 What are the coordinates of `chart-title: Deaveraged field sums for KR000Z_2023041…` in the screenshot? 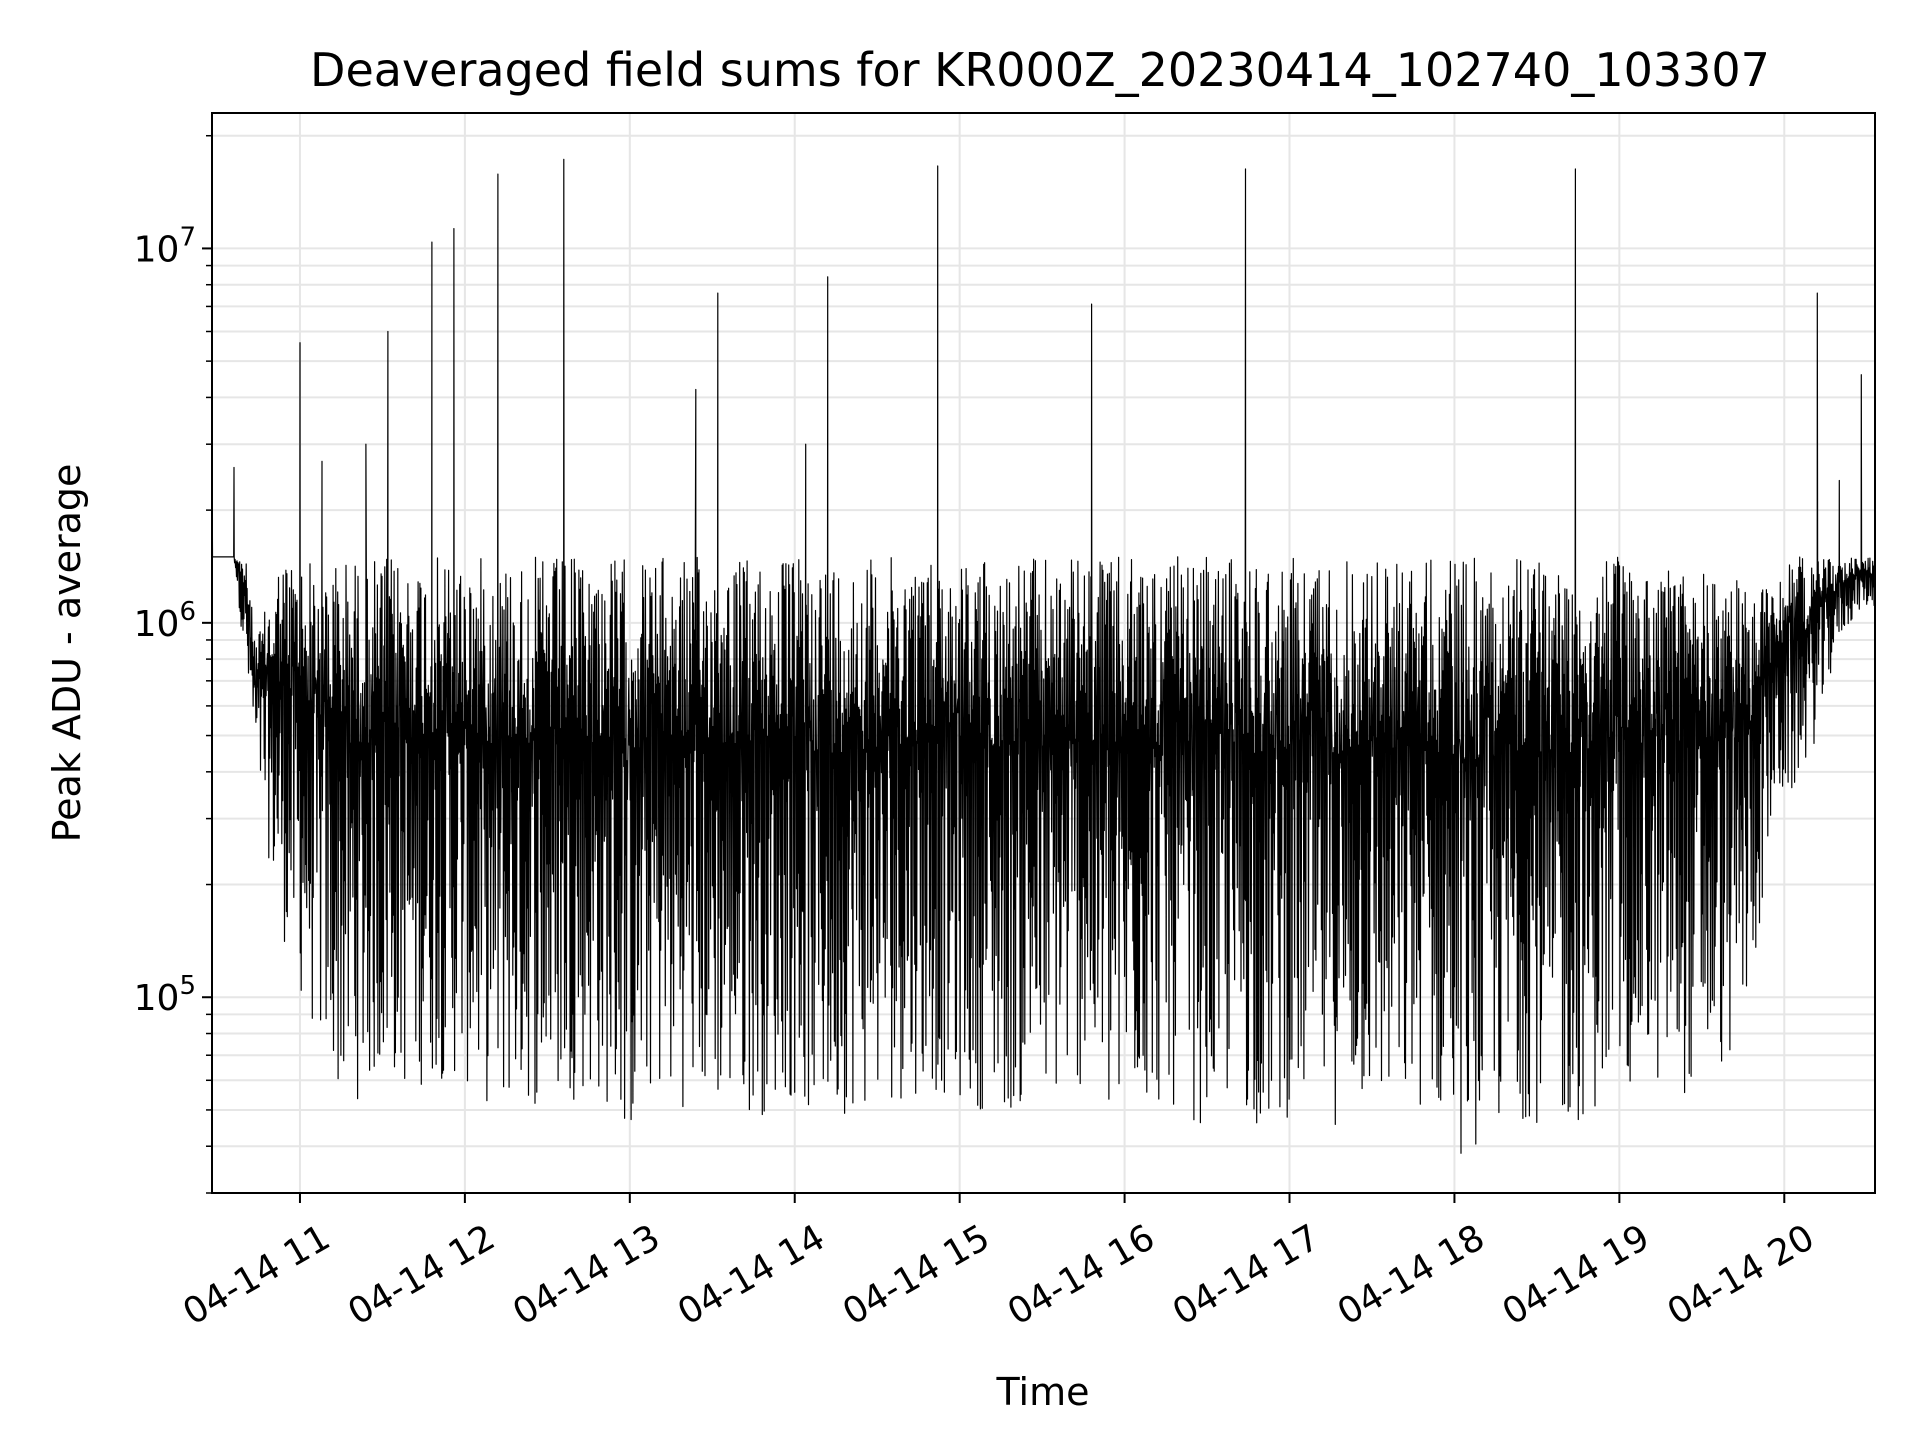 It's located at (1040, 70).